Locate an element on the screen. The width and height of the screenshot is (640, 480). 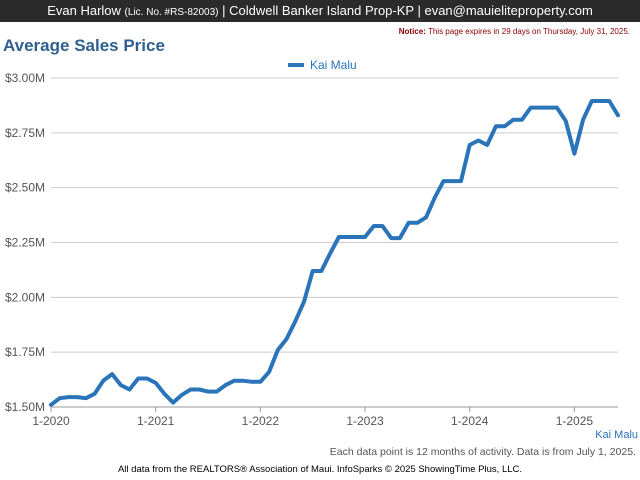
y-tick-label: $2.75M is located at coordinates (25, 133).